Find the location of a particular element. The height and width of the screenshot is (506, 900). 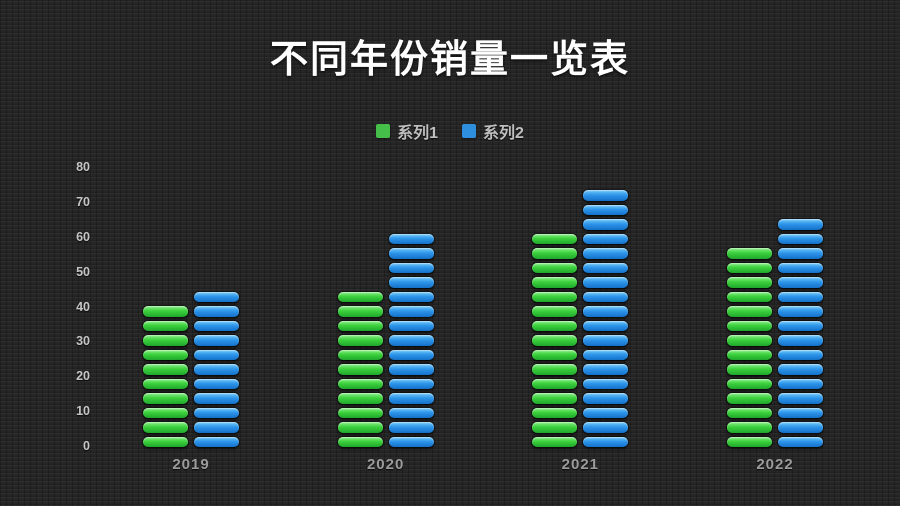

y-axis-tick-50: 50 is located at coordinates (83, 271).